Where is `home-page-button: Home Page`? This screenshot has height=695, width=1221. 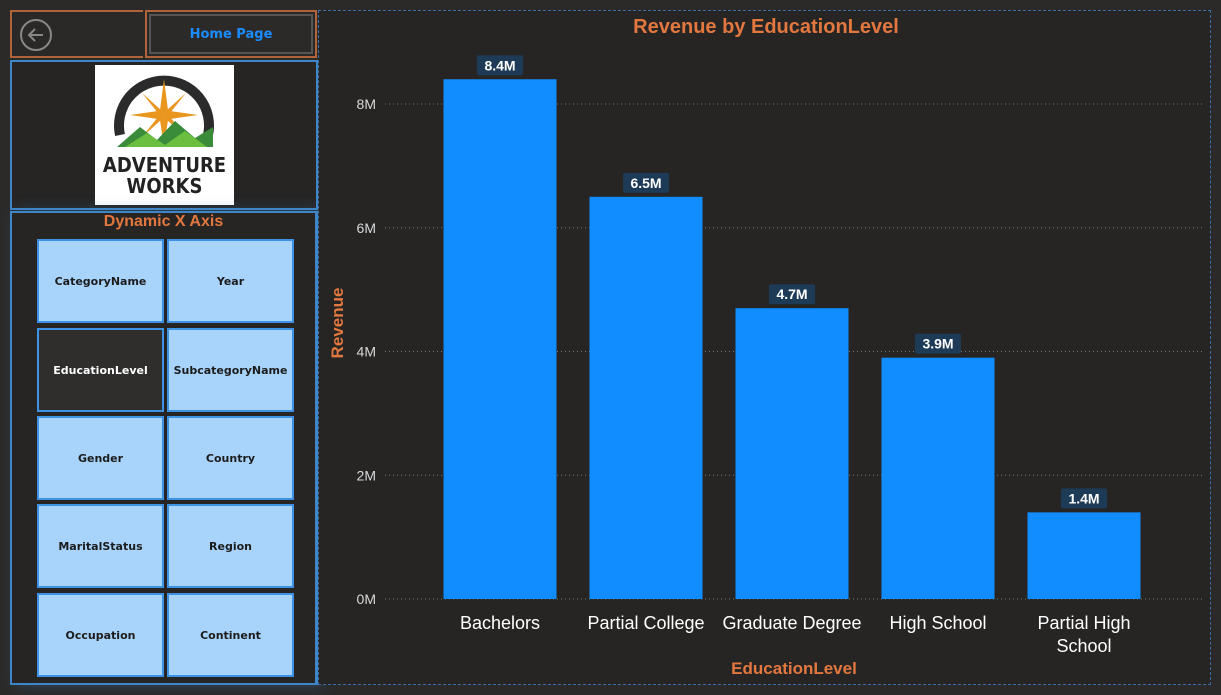 home-page-button: Home Page is located at coordinates (231, 34).